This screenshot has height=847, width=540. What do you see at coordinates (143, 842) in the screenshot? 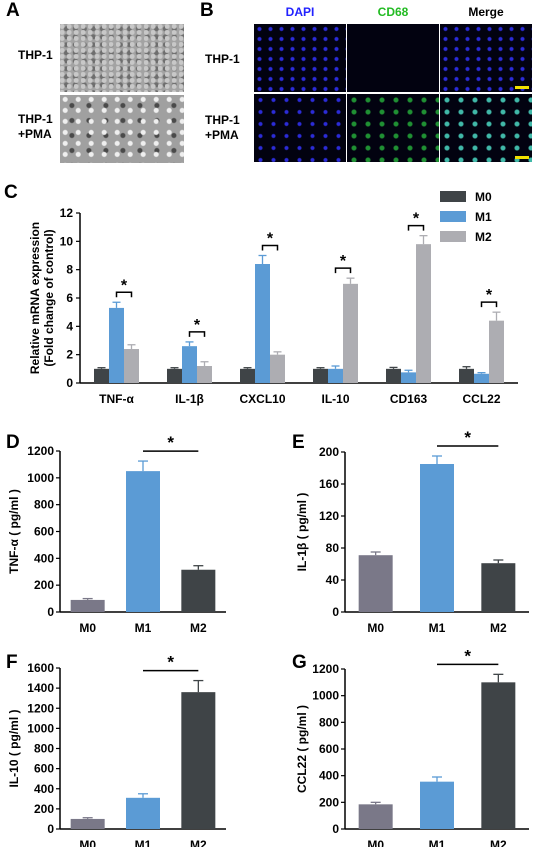
I see `f-x-tick-label: M1` at bounding box center [143, 842].